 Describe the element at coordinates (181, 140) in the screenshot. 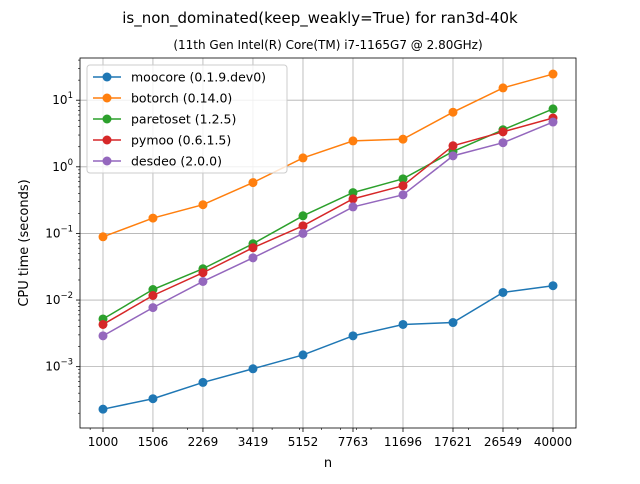

I see `legend-label: pymoo (0.6.1.5)` at that location.